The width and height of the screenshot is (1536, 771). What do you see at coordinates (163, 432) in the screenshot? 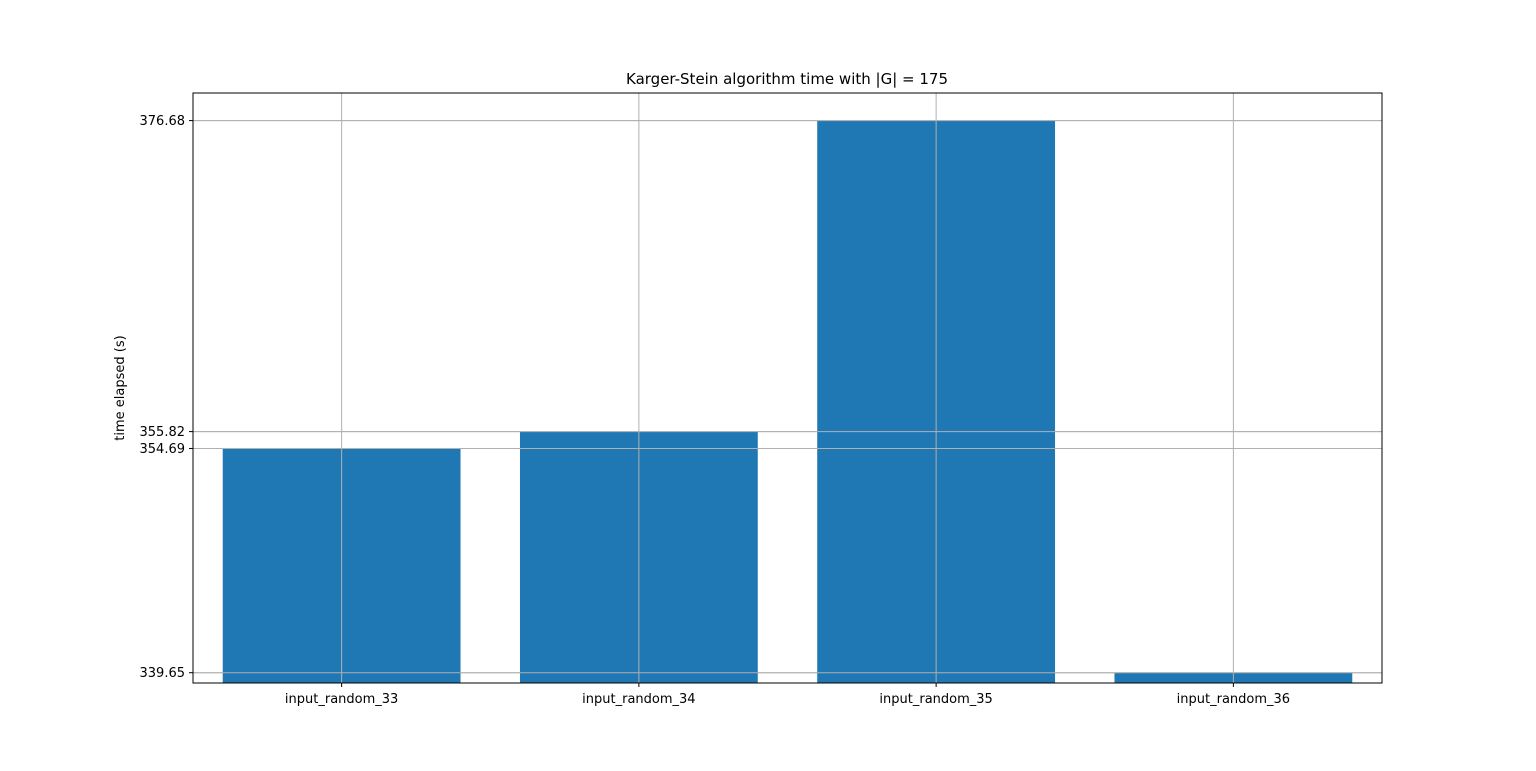
I see `y-tick-label: 355.82` at bounding box center [163, 432].